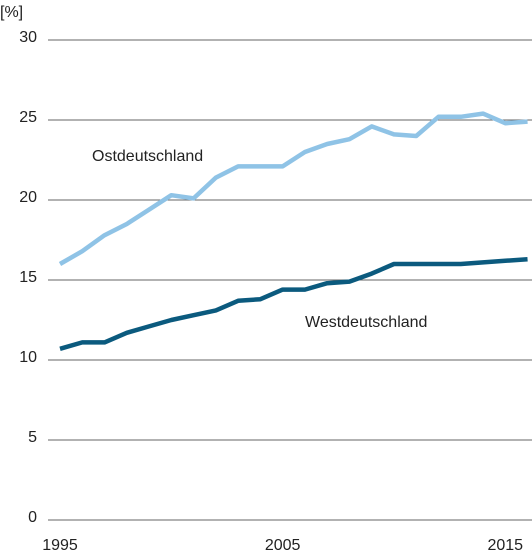  I want to click on y-tick-label: 0, so click(32, 517).